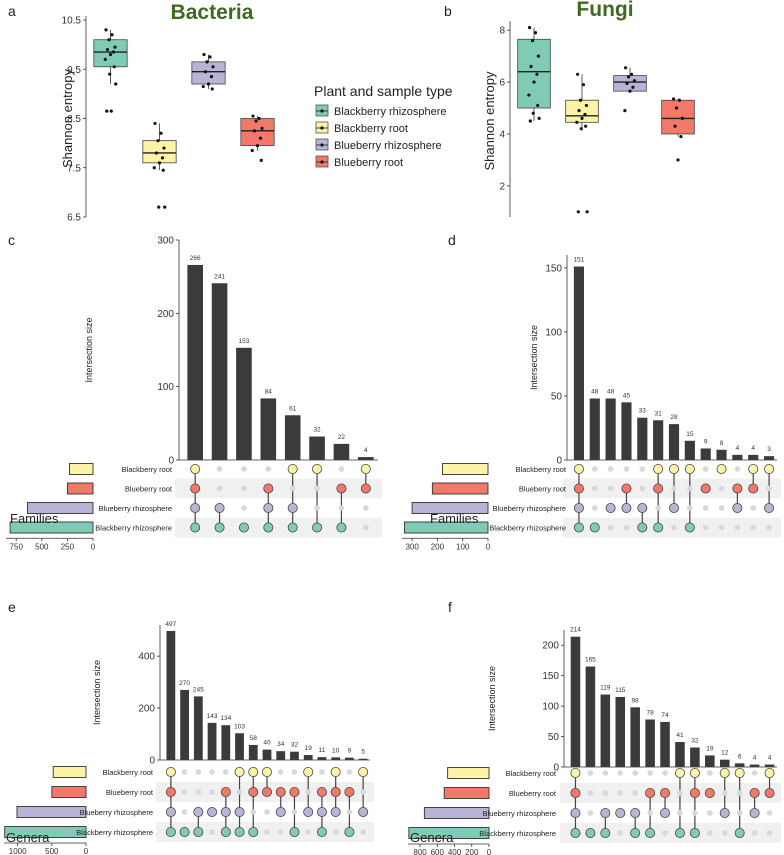 The height and width of the screenshot is (855, 784). What do you see at coordinates (770, 758) in the screenshot?
I see `bar-value-label: 4` at bounding box center [770, 758].